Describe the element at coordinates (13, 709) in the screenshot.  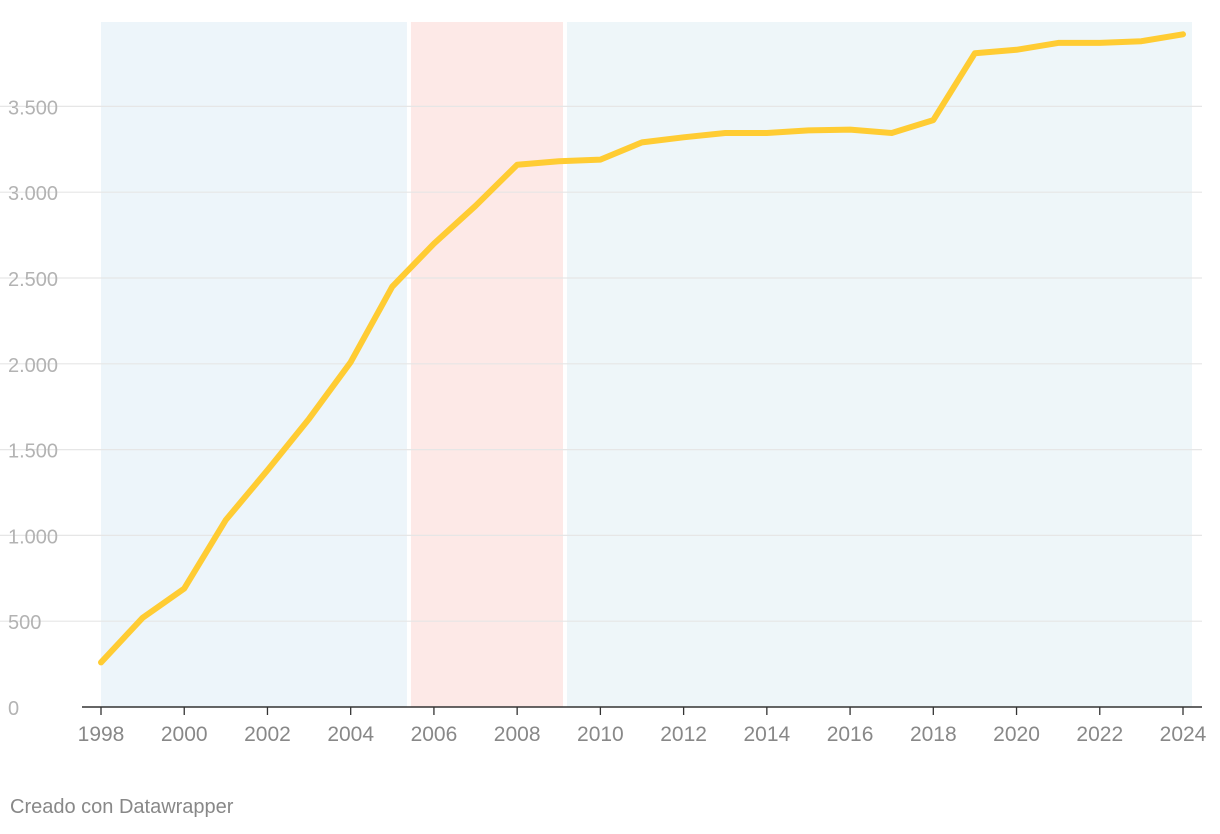
I see `y-tick-label: 0` at that location.